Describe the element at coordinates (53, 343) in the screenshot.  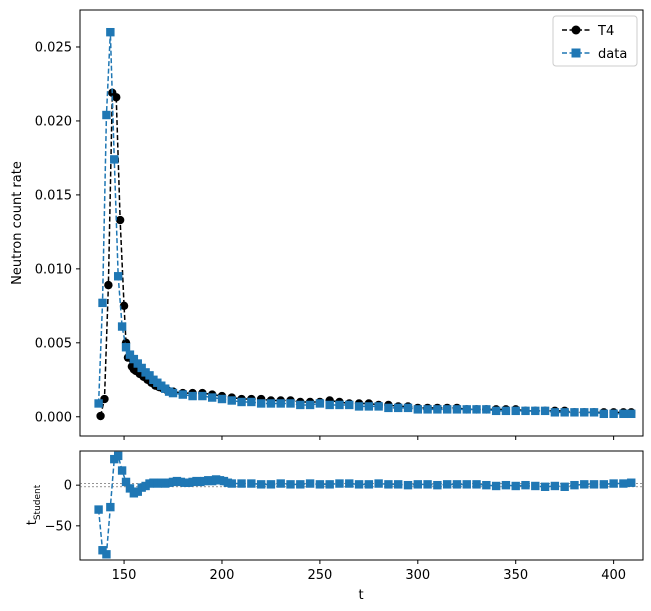
I see `top-ytick-label: 0.005` at that location.